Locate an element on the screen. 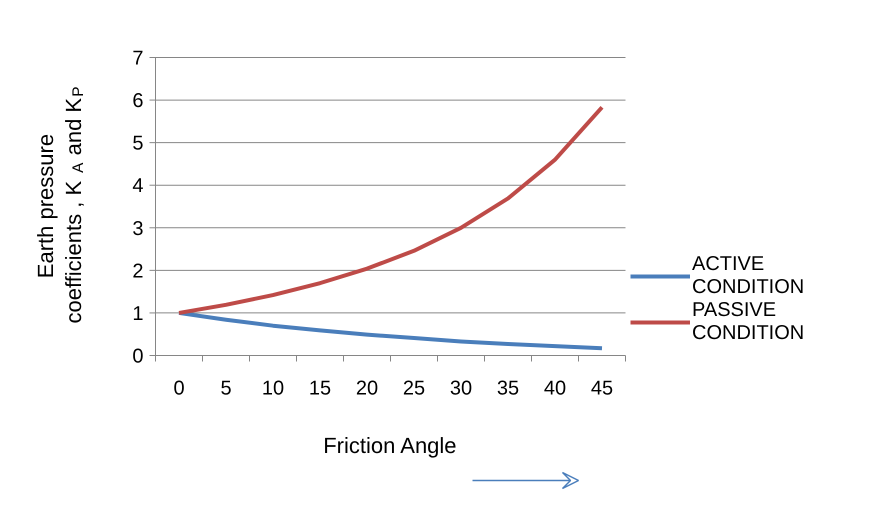  y-tick-label: 0 is located at coordinates (138, 357).